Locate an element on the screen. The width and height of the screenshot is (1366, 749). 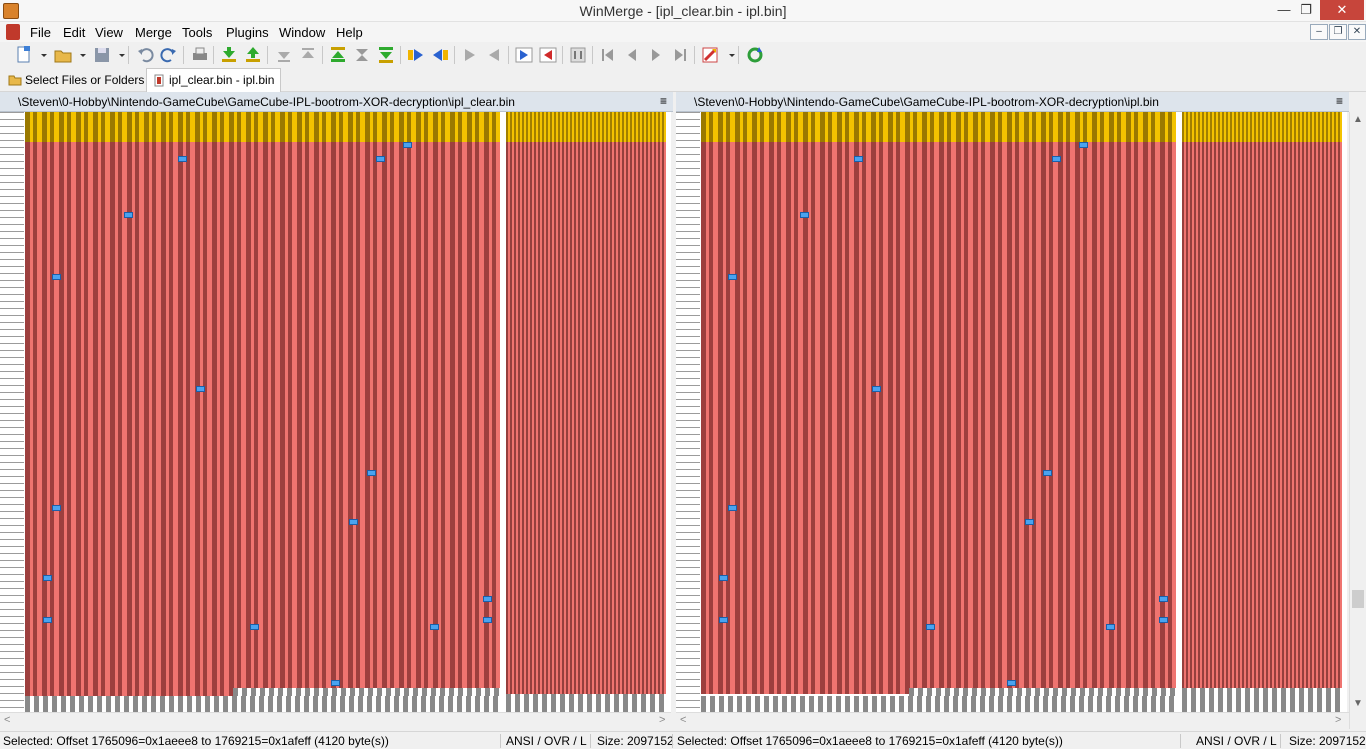
copy-right-advance-icon is located at coordinates (470, 55).